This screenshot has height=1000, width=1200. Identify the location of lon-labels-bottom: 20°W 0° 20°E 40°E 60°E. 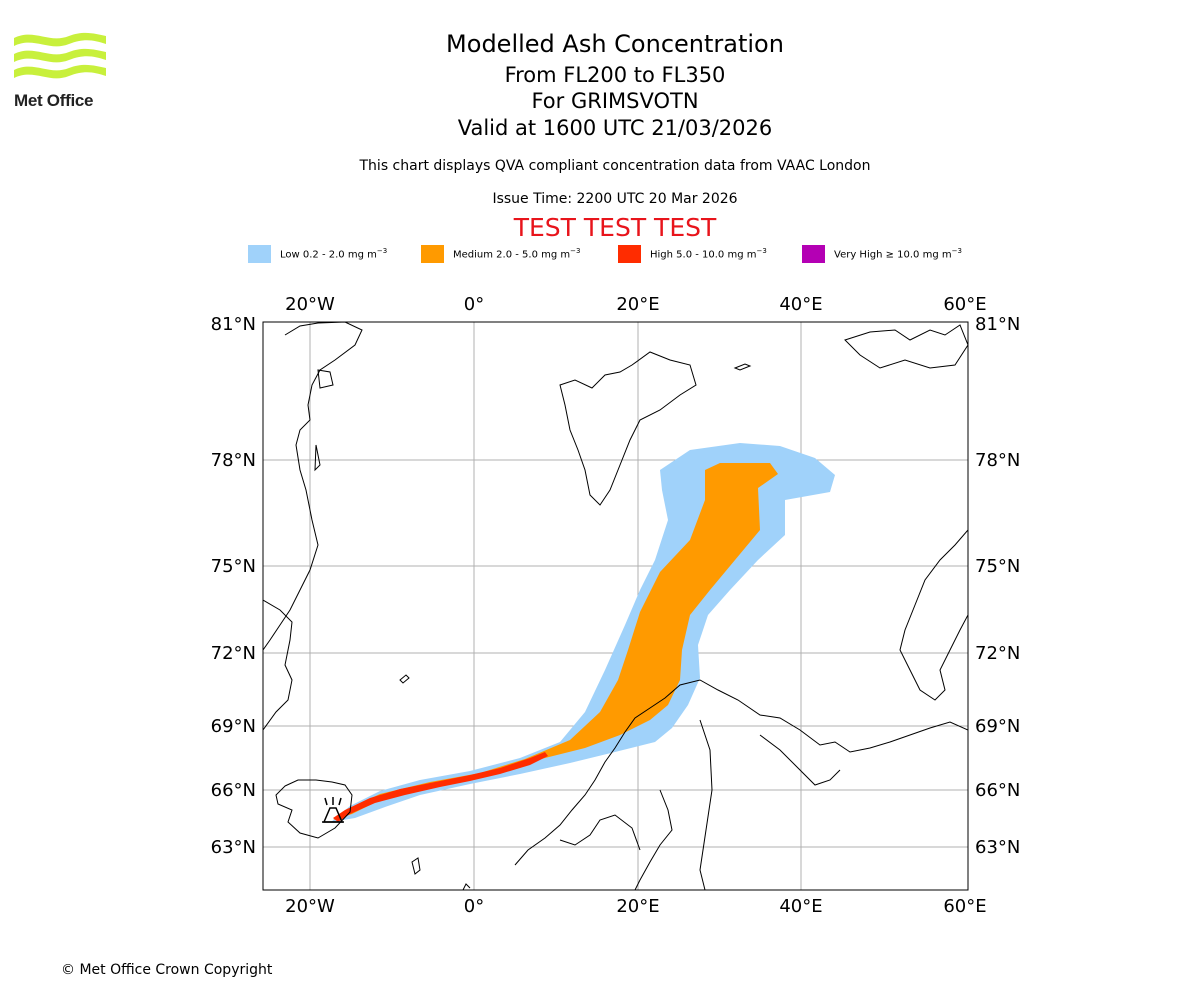
(635, 906).